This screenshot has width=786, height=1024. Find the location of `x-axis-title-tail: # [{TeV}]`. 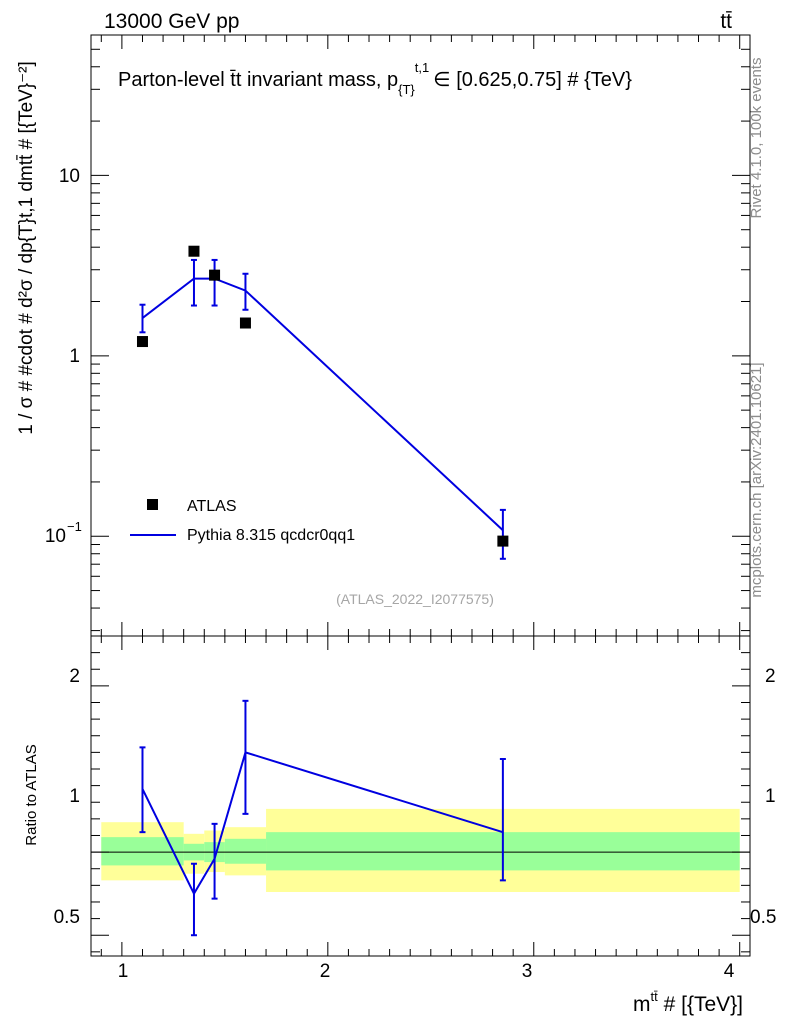

x-axis-title-tail: # [{TeV}] is located at coordinates (700, 1004).